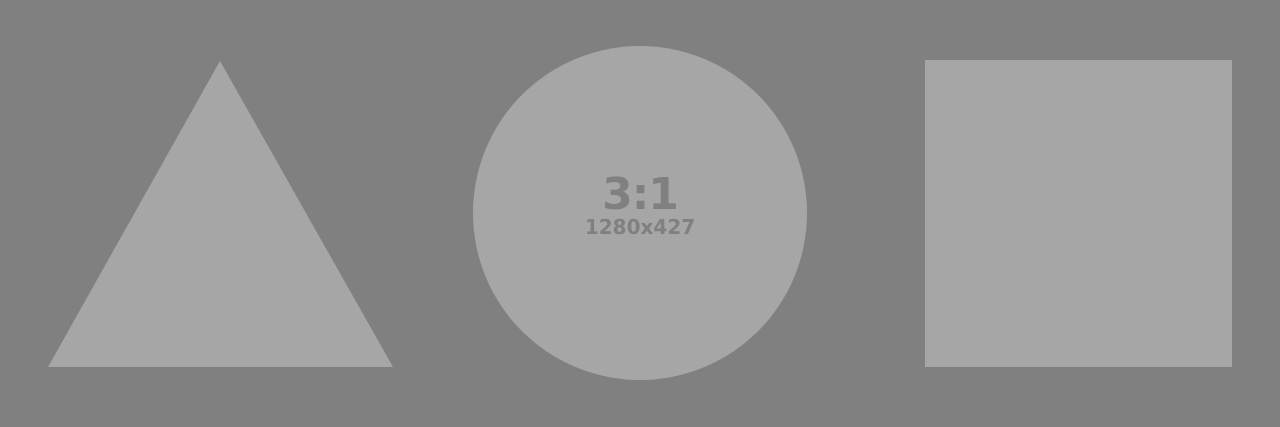 Image resolution: width=1280 pixels, height=427 pixels. Describe the element at coordinates (640, 194) in the screenshot. I see `aspect-ratio-text: 3:1` at that location.